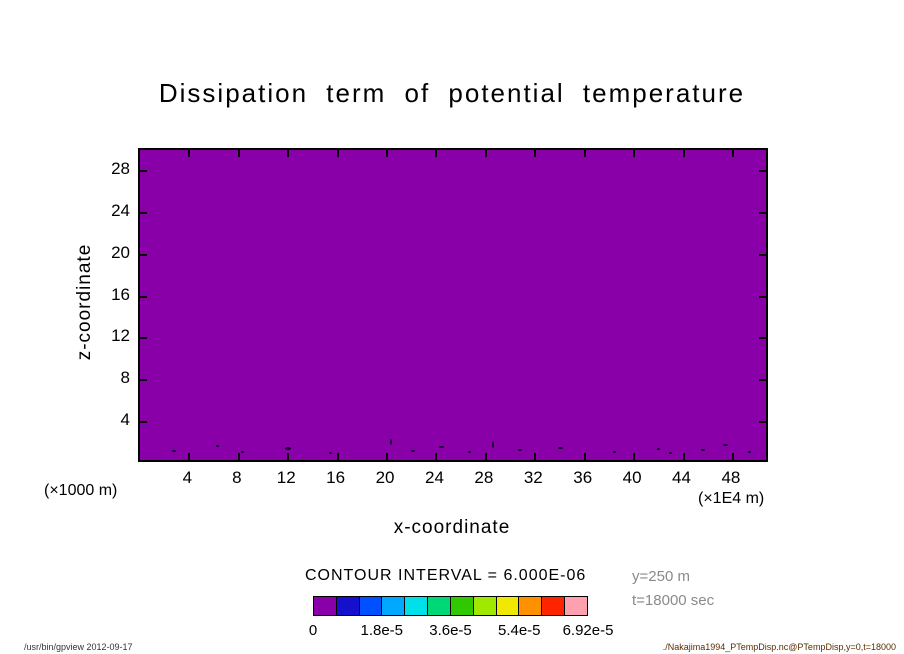  What do you see at coordinates (519, 630) in the screenshot?
I see `colorbar-tick-label: 5.4e-5` at bounding box center [519, 630].